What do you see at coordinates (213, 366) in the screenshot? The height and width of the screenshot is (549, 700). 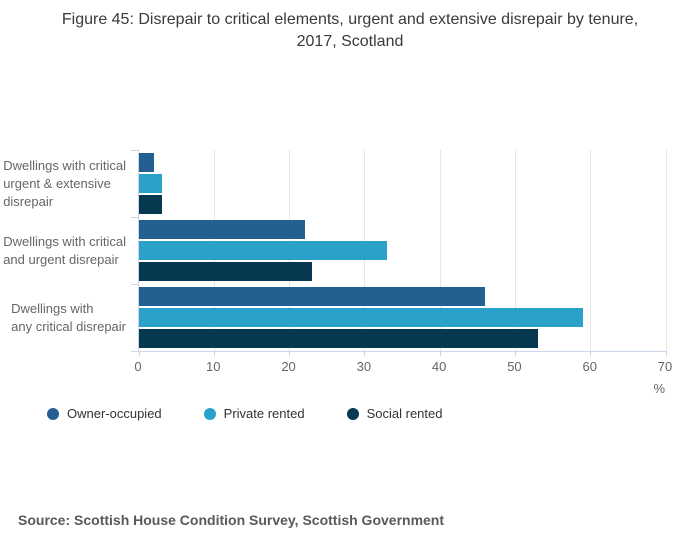 I see `x-tick-label-10: 10` at bounding box center [213, 366].